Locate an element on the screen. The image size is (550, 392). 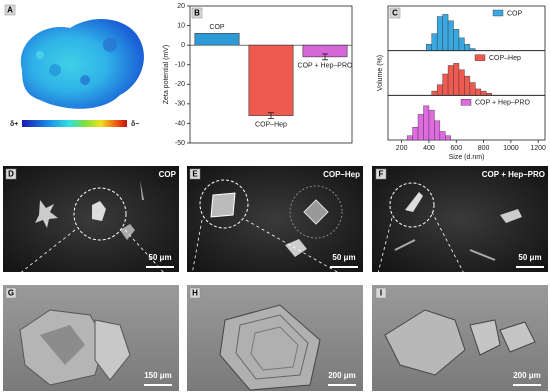
micrograph-d is located at coordinates (91, 219).